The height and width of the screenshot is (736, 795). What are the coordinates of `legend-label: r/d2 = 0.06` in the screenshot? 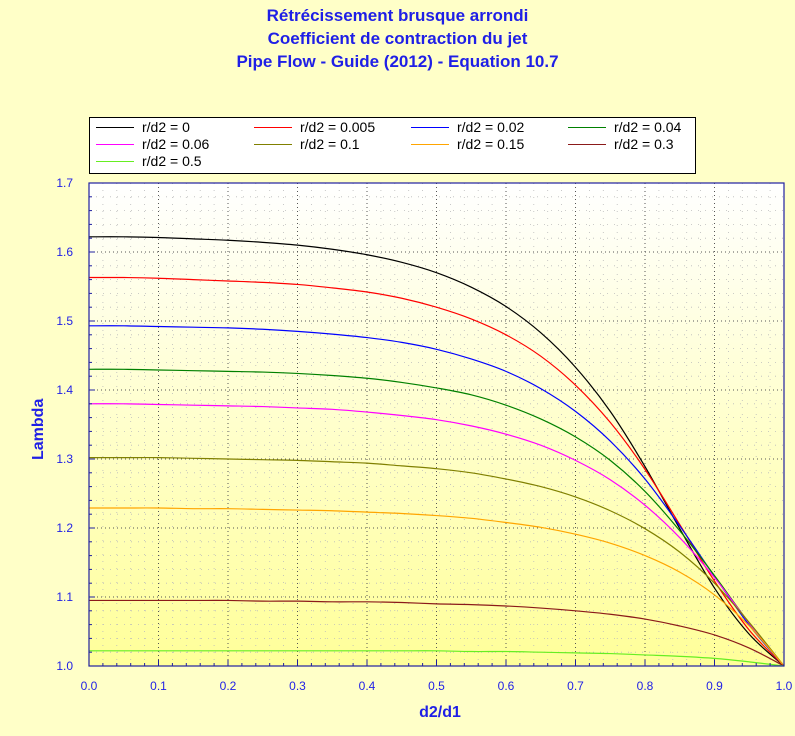 It's located at (176, 144).